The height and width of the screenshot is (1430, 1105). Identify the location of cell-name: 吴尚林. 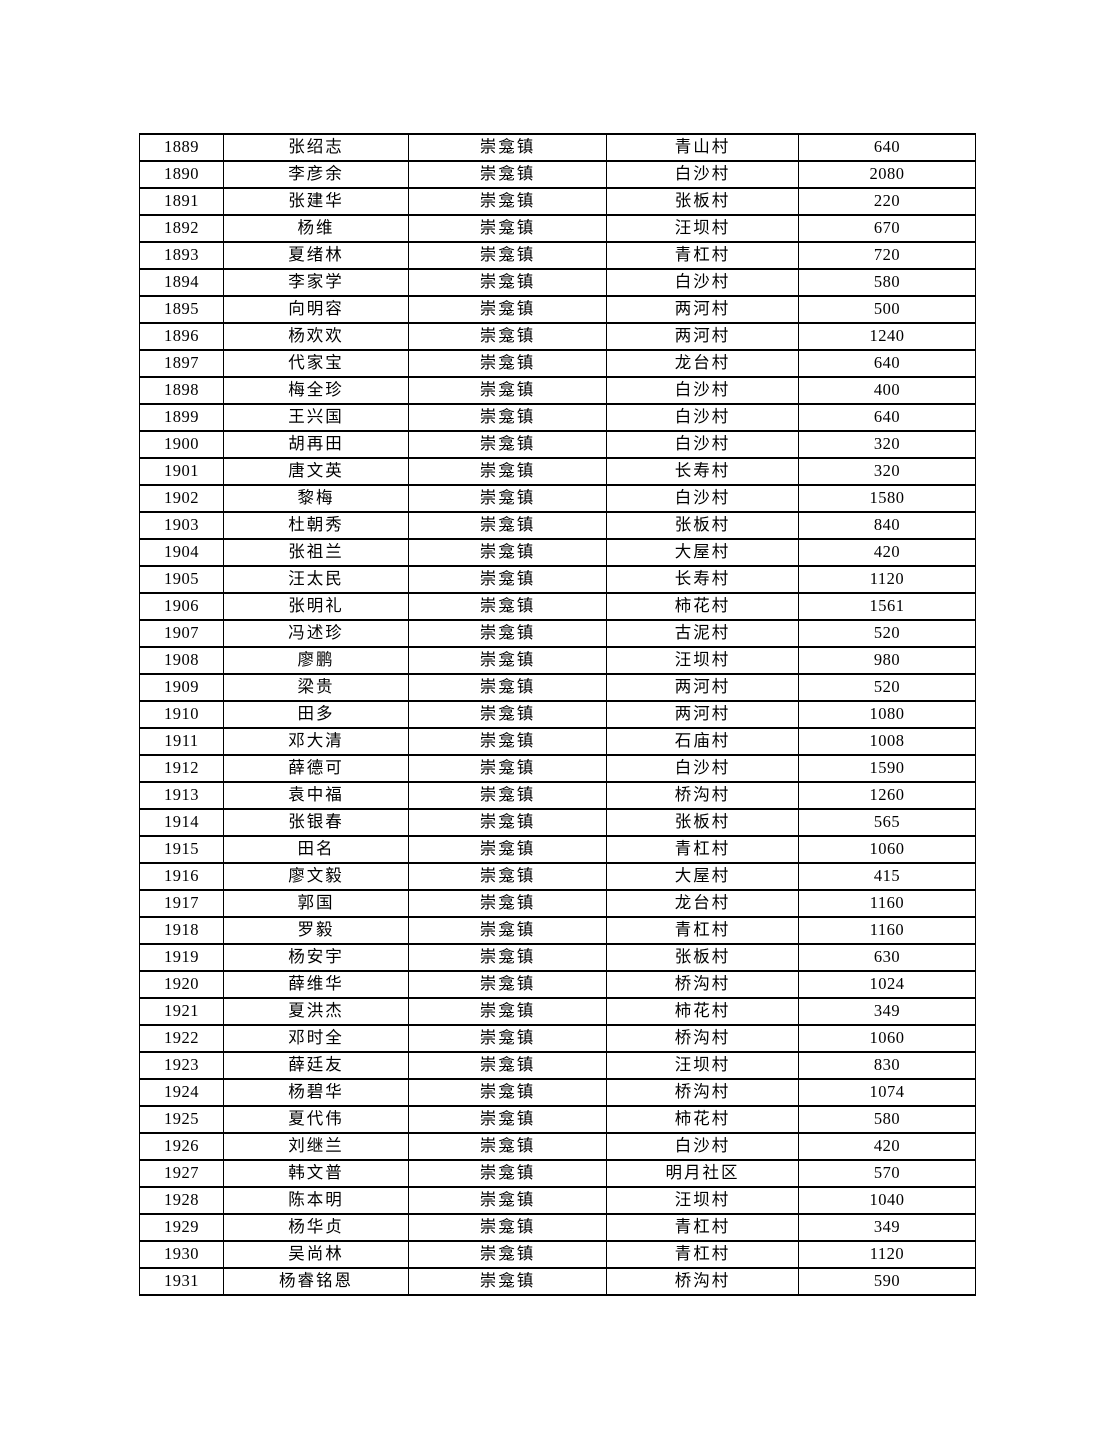
(316, 1254).